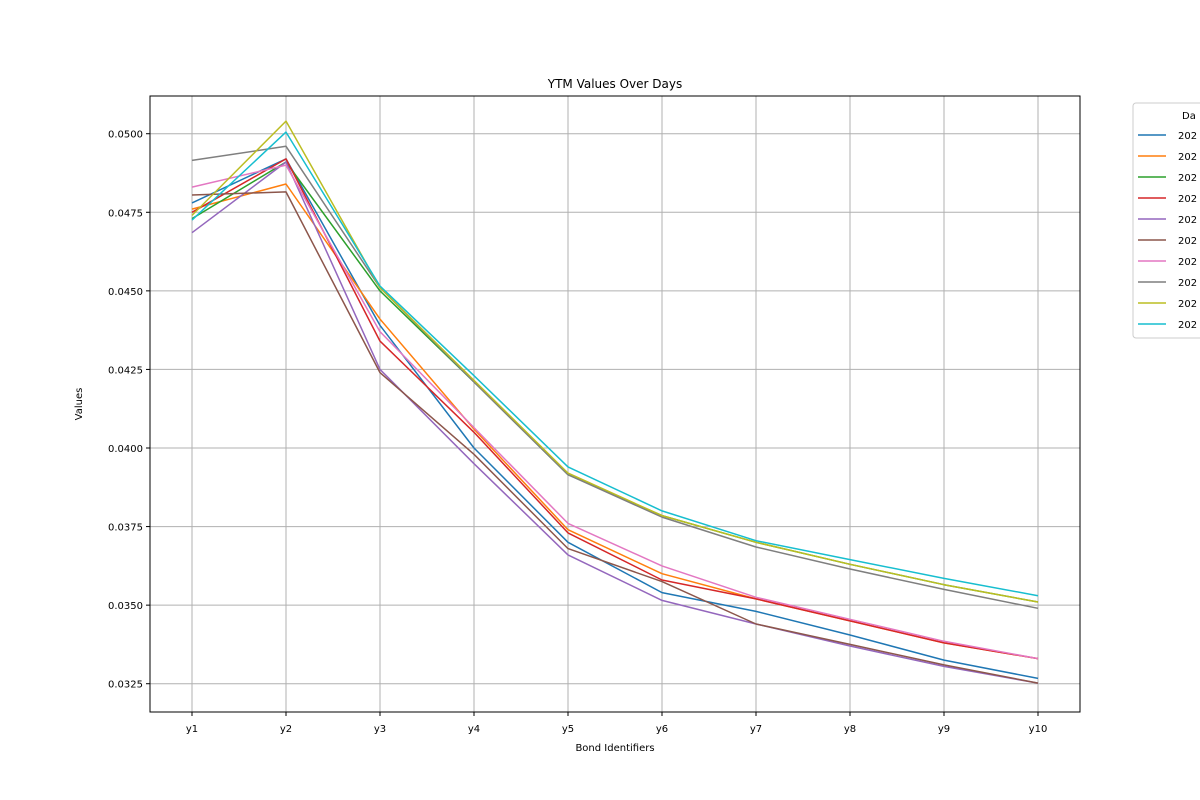 Image resolution: width=1200 pixels, height=800 pixels. I want to click on x-tick-label: y2, so click(286, 729).